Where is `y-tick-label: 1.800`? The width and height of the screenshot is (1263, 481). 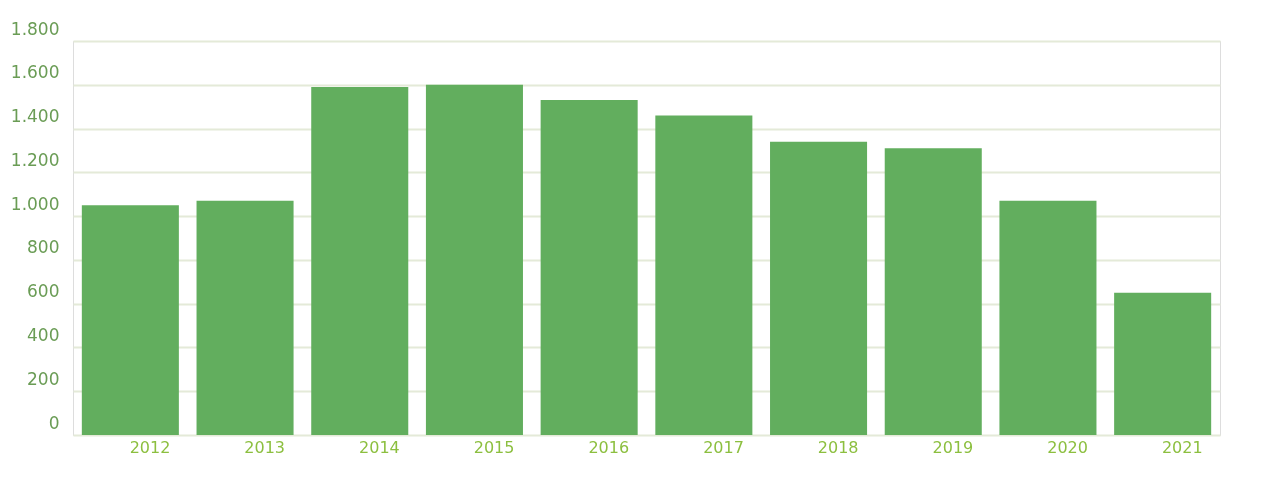 y-tick-label: 1.800 is located at coordinates (35, 28).